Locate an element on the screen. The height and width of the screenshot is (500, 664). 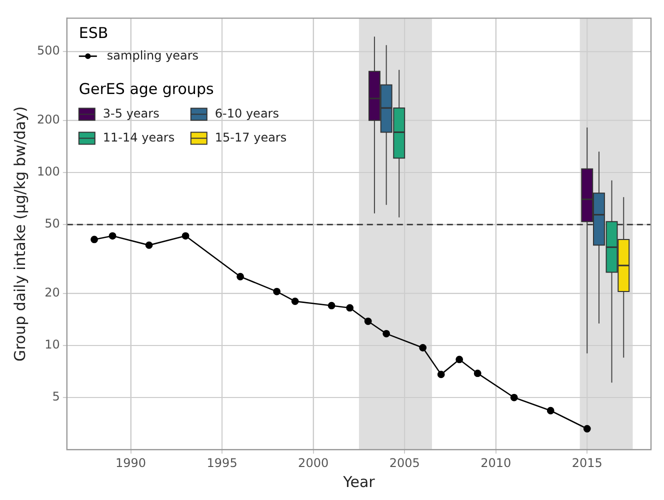
x-tick-label: 2000 is located at coordinates (313, 463).